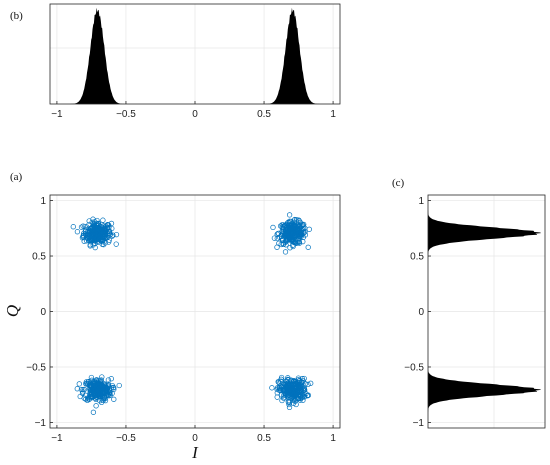  Describe the element at coordinates (486, 311) in the screenshot. I see `axes-frame` at that location.